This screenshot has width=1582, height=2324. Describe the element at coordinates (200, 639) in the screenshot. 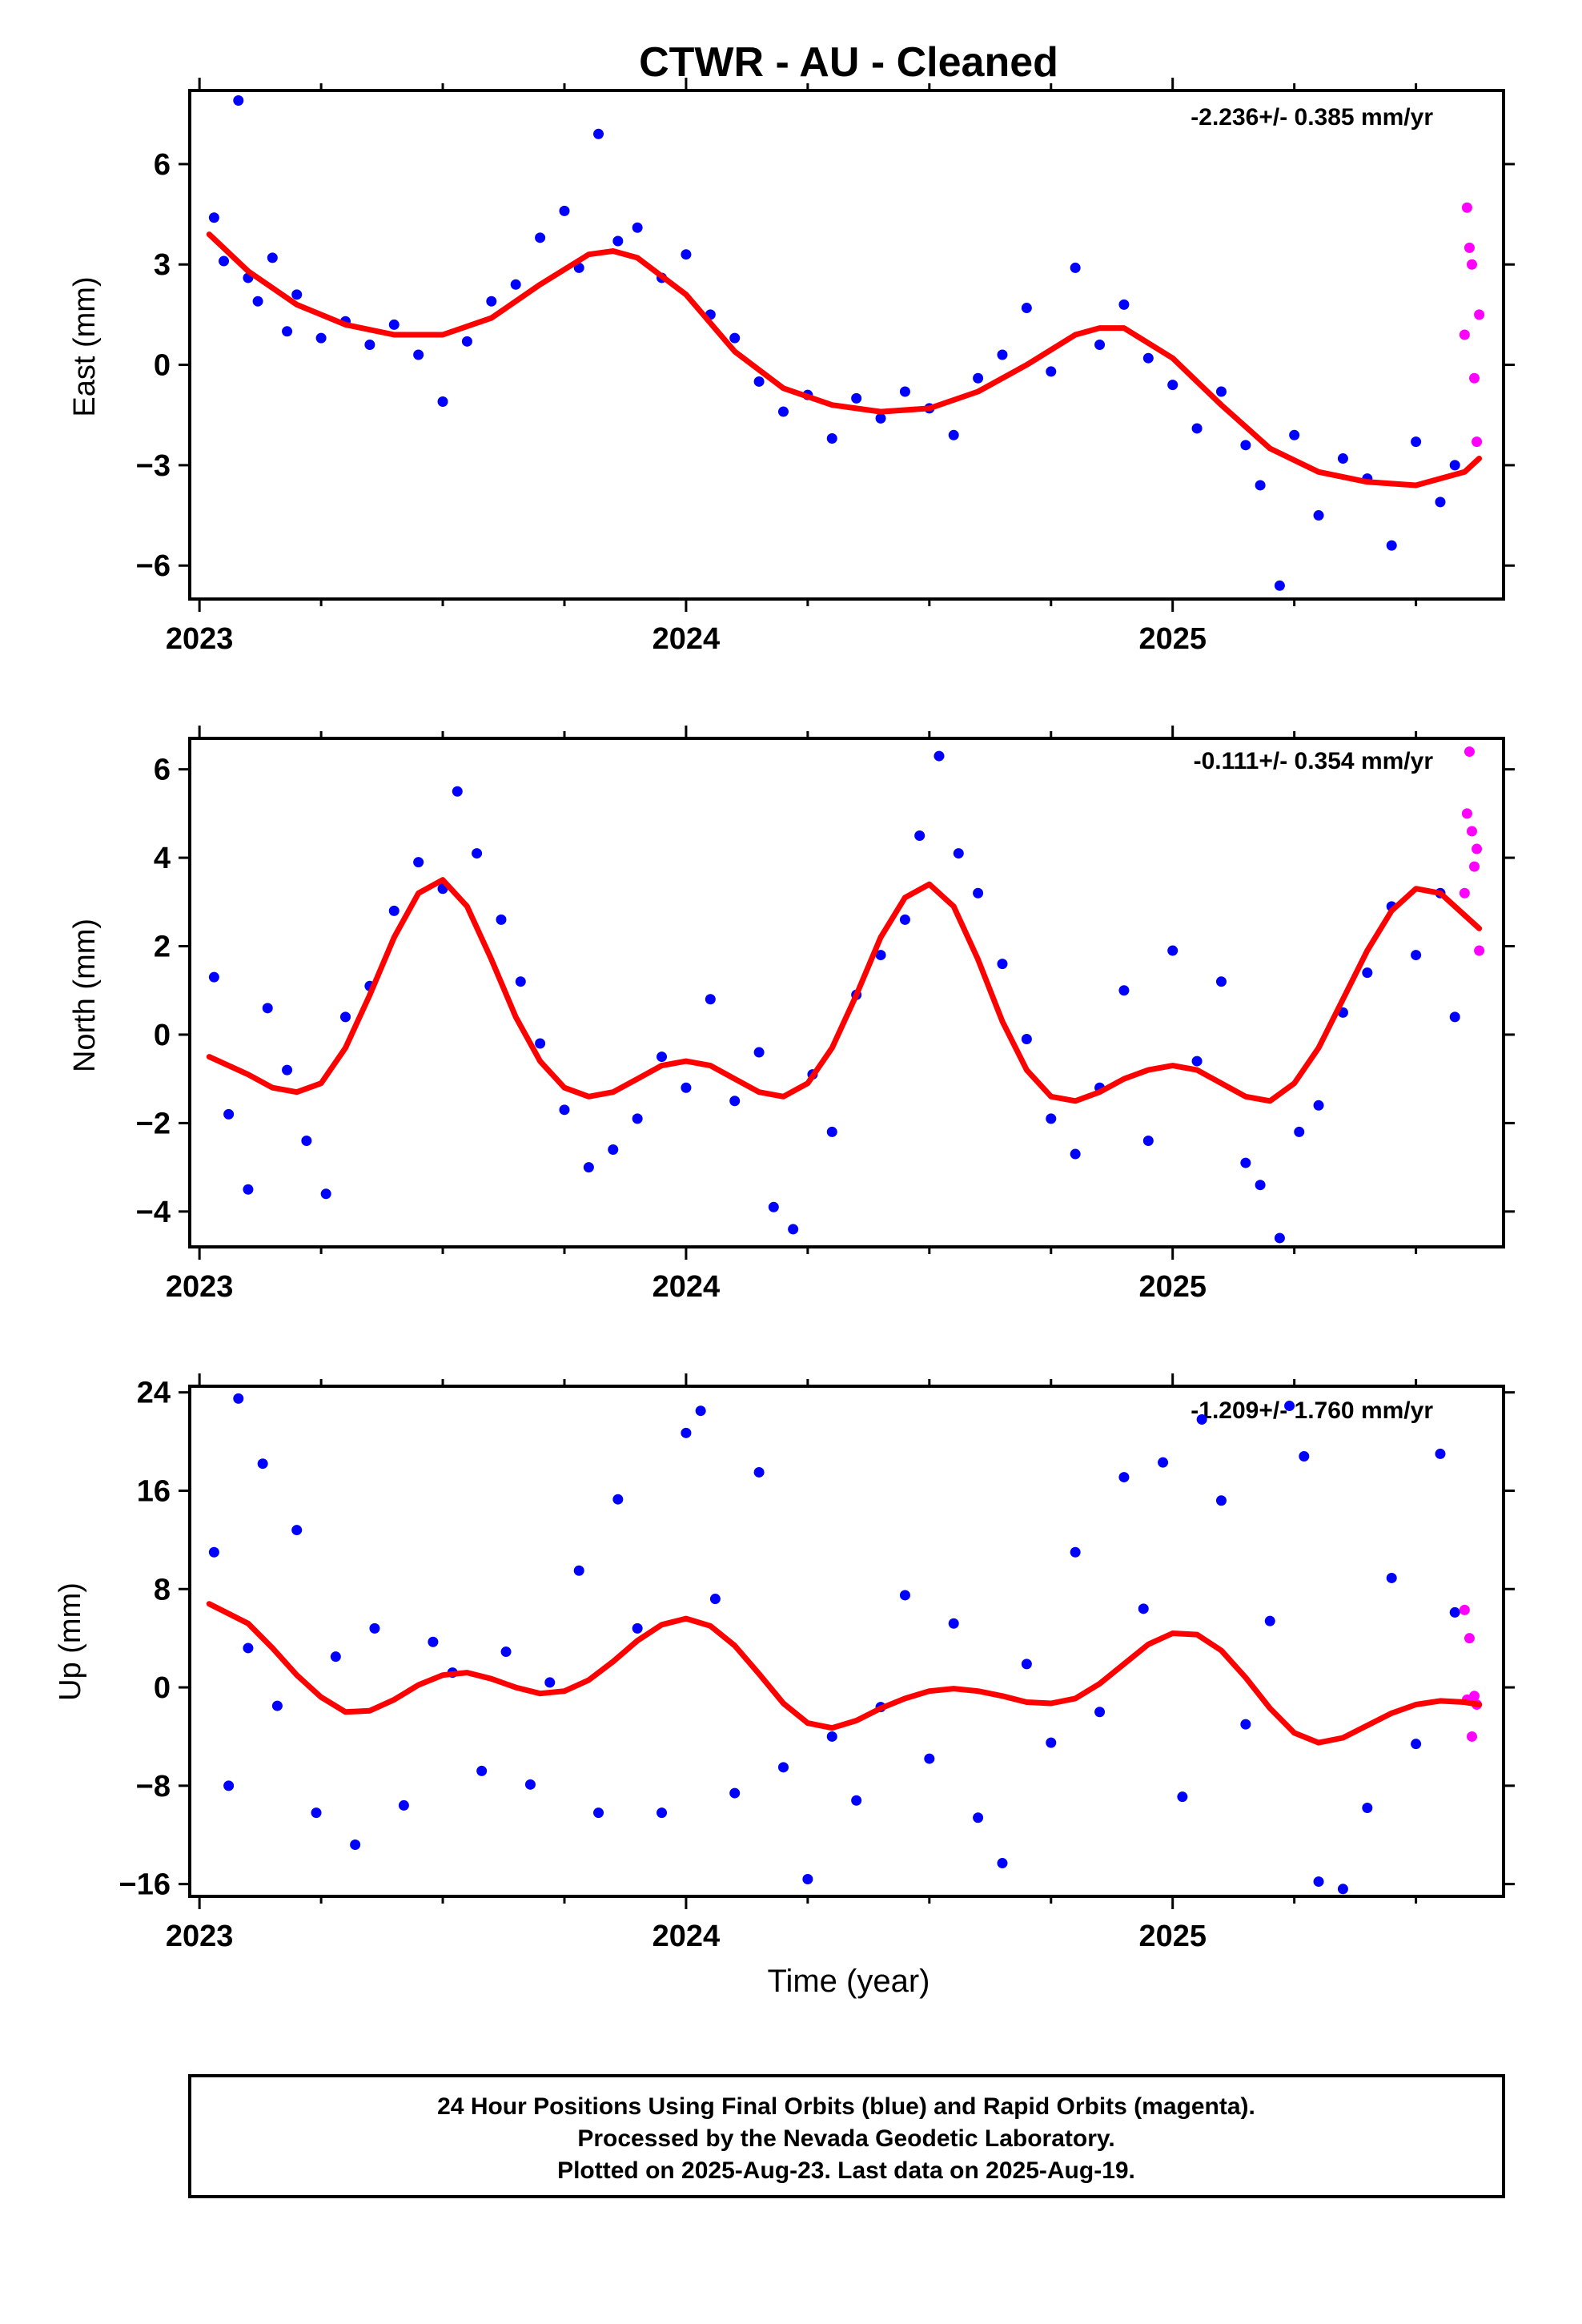

I see `east-x-tick-label: 2023` at that location.